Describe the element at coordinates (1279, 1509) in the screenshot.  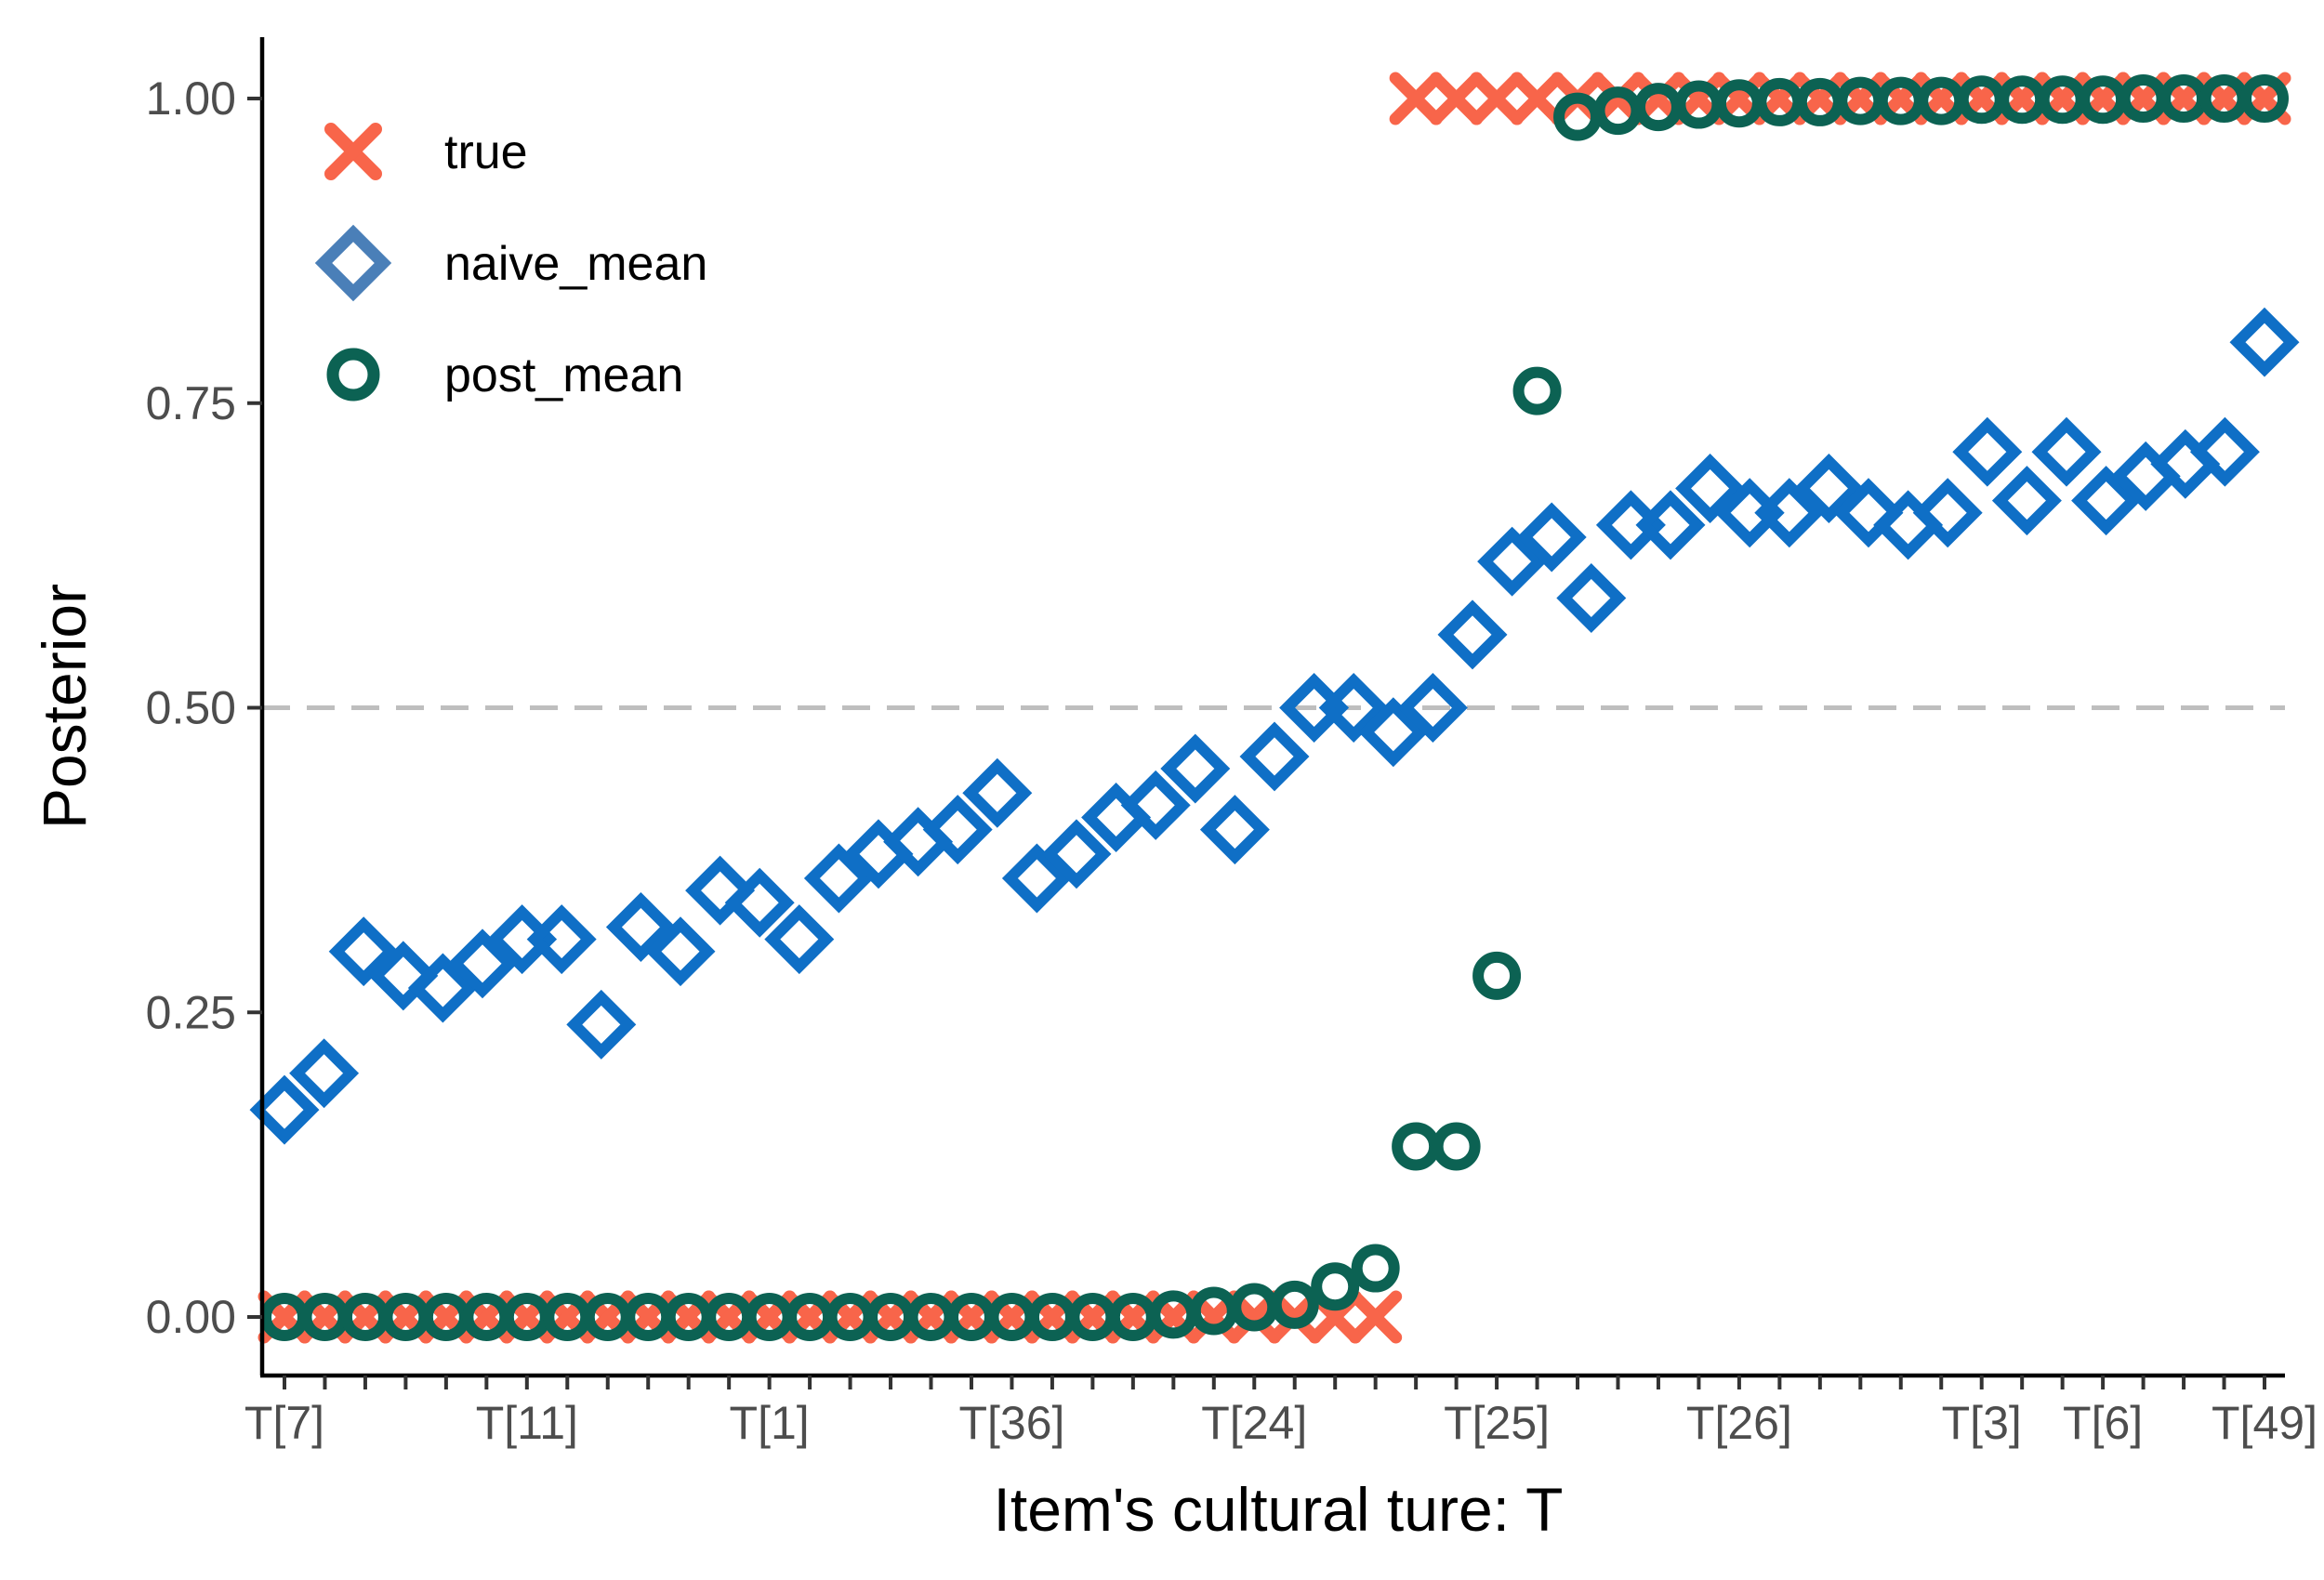
I see `x-axis-title: Item's cultural ture: T` at that location.